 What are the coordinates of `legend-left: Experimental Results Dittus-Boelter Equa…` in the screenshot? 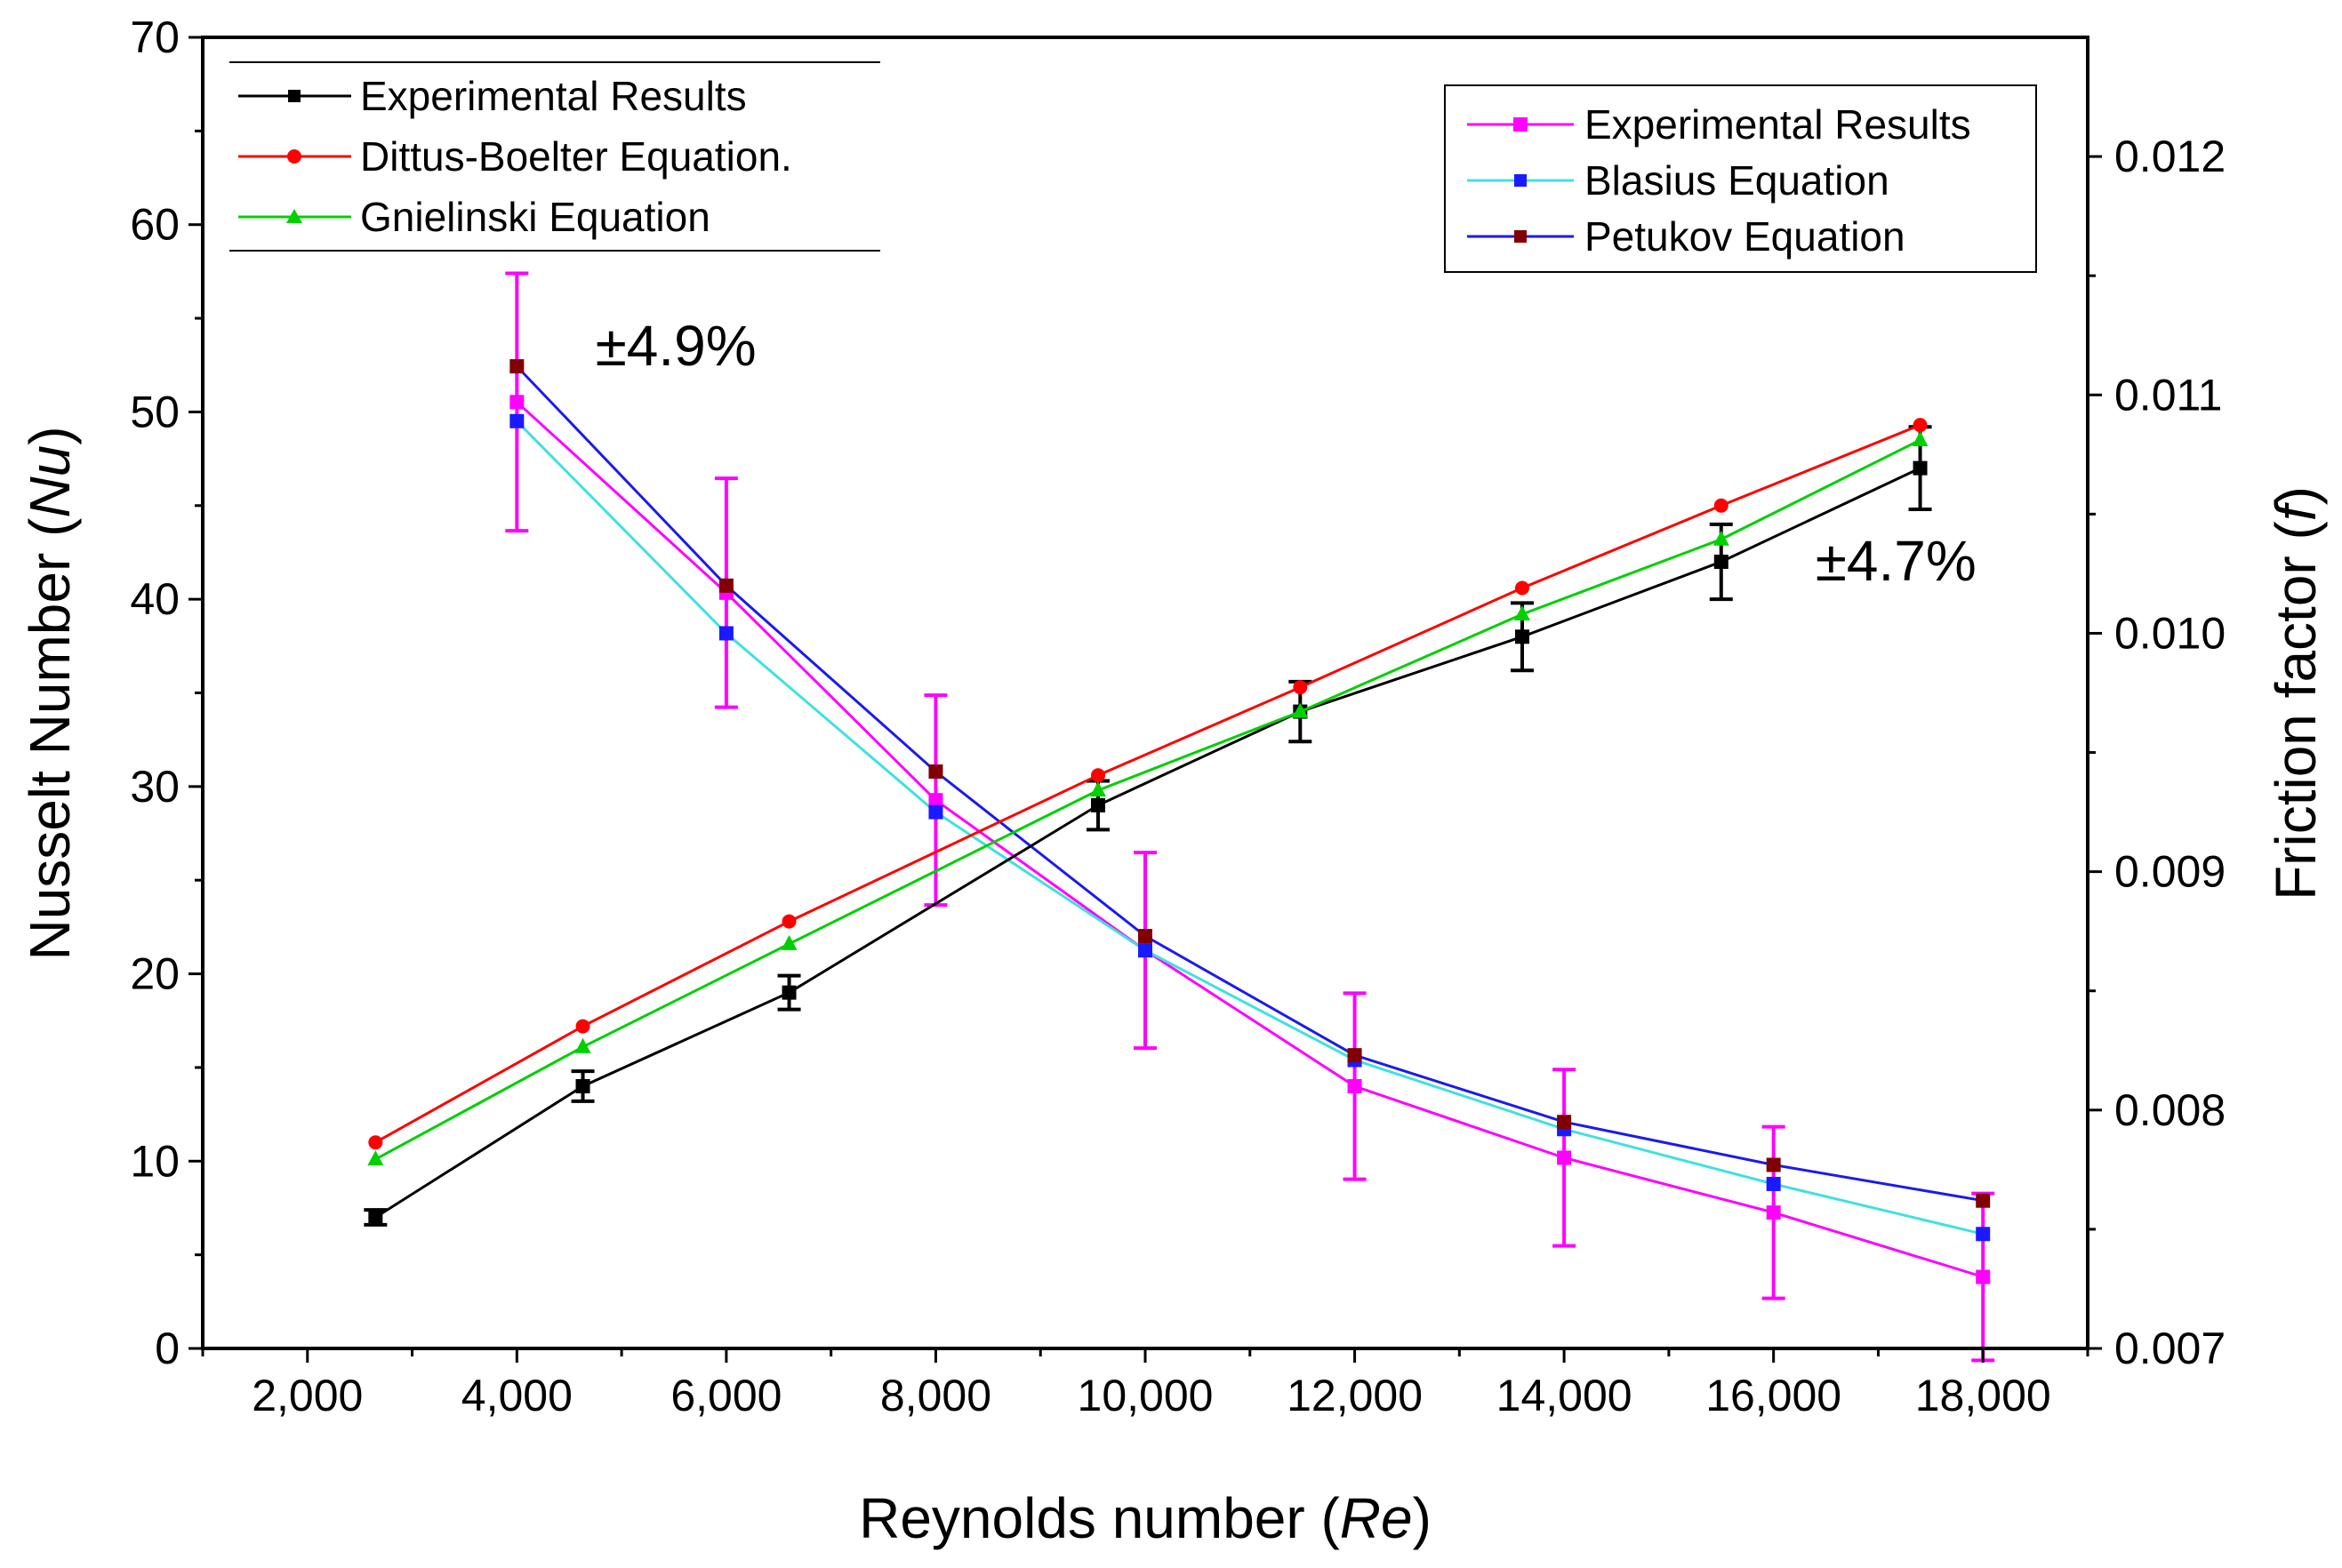 It's located at (554, 156).